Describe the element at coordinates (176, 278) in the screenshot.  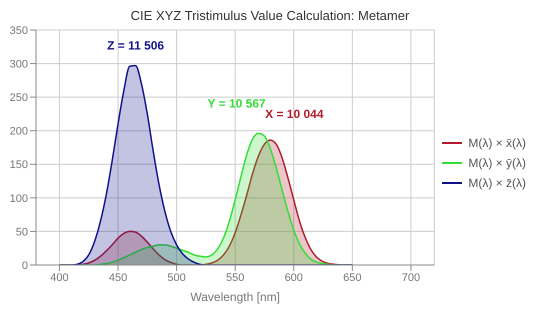
I see `x-tick-label: 500` at that location.